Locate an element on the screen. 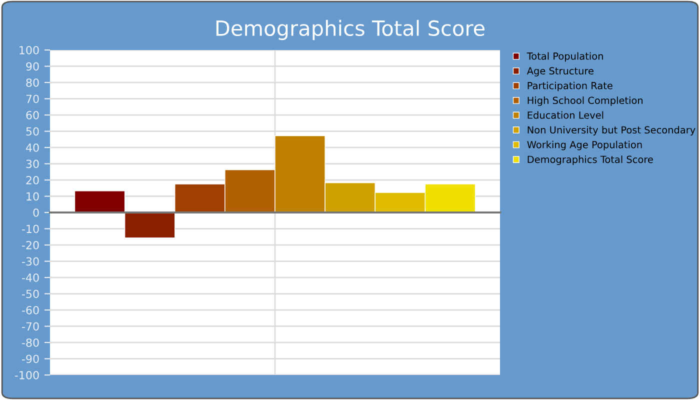  y-tick-label: 30 is located at coordinates (32, 164).